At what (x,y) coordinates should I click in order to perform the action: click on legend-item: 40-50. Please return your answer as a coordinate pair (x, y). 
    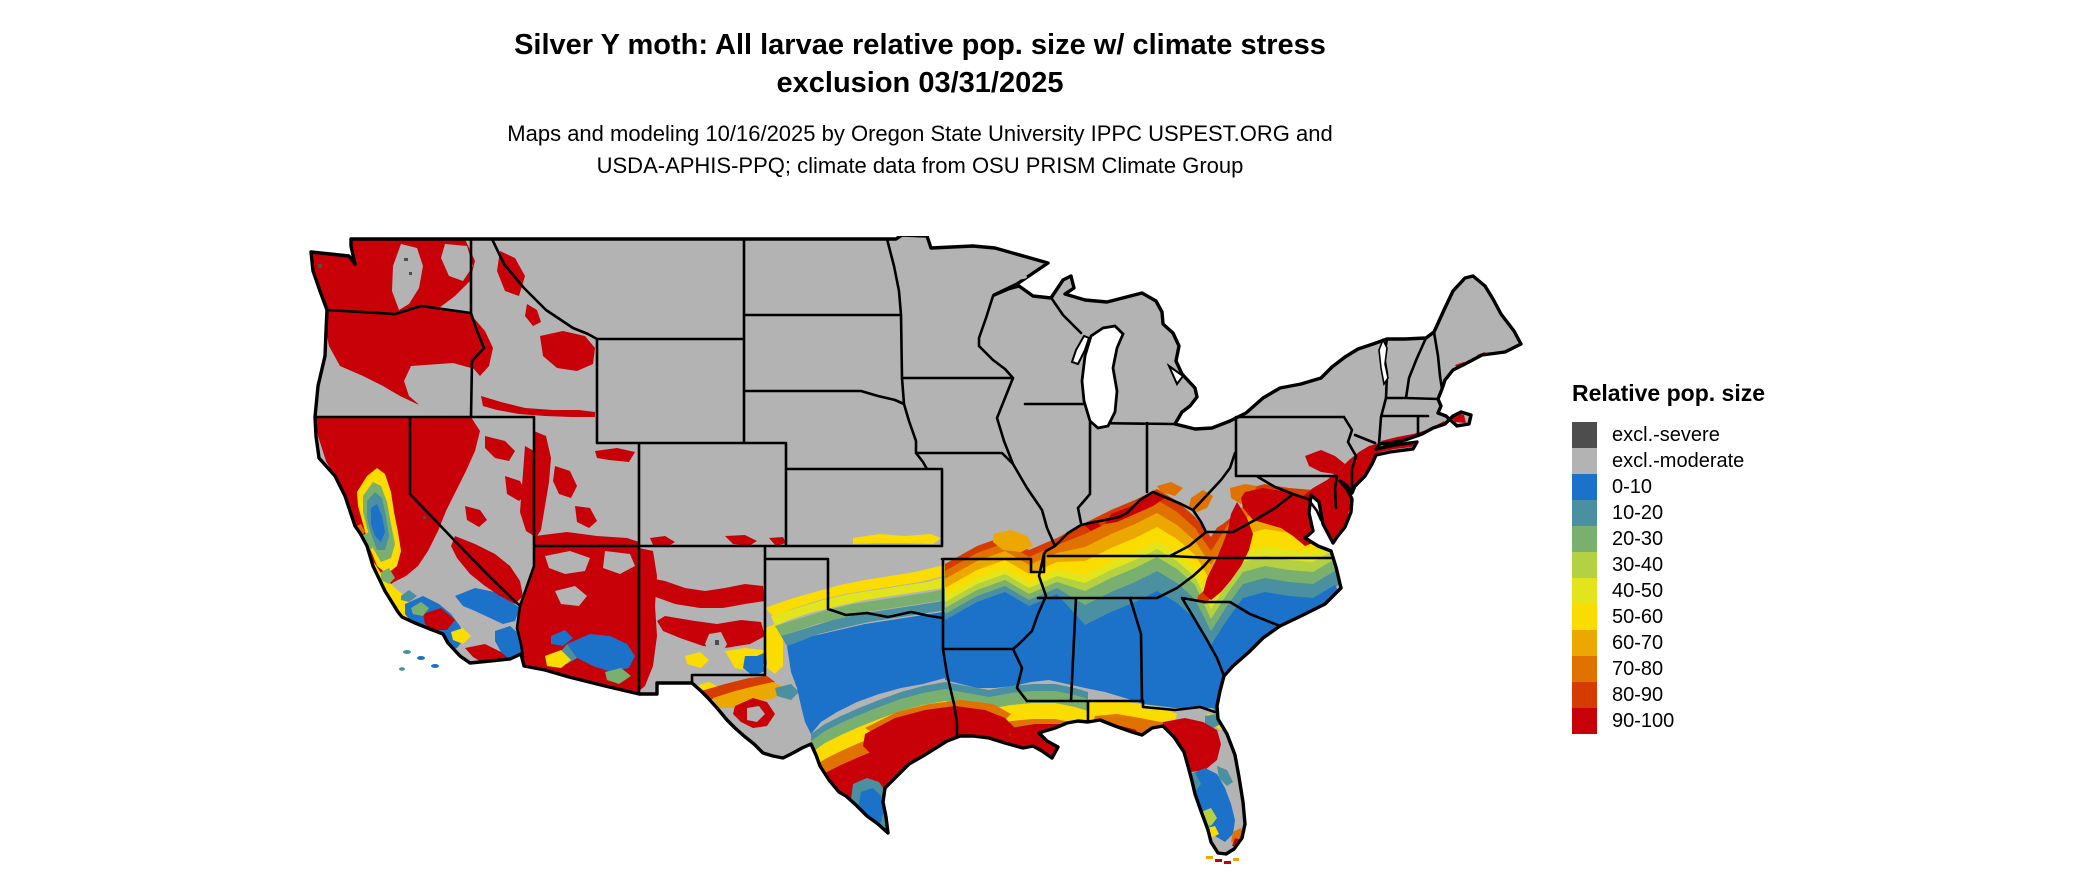
    Looking at the image, I should click on (1732, 591).